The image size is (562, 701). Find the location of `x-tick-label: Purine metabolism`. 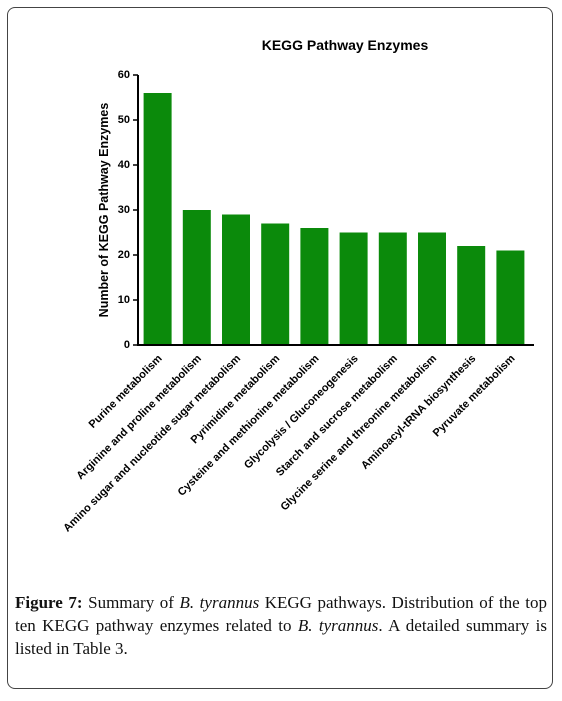

x-tick-label: Purine metabolism is located at coordinates (126, 391).